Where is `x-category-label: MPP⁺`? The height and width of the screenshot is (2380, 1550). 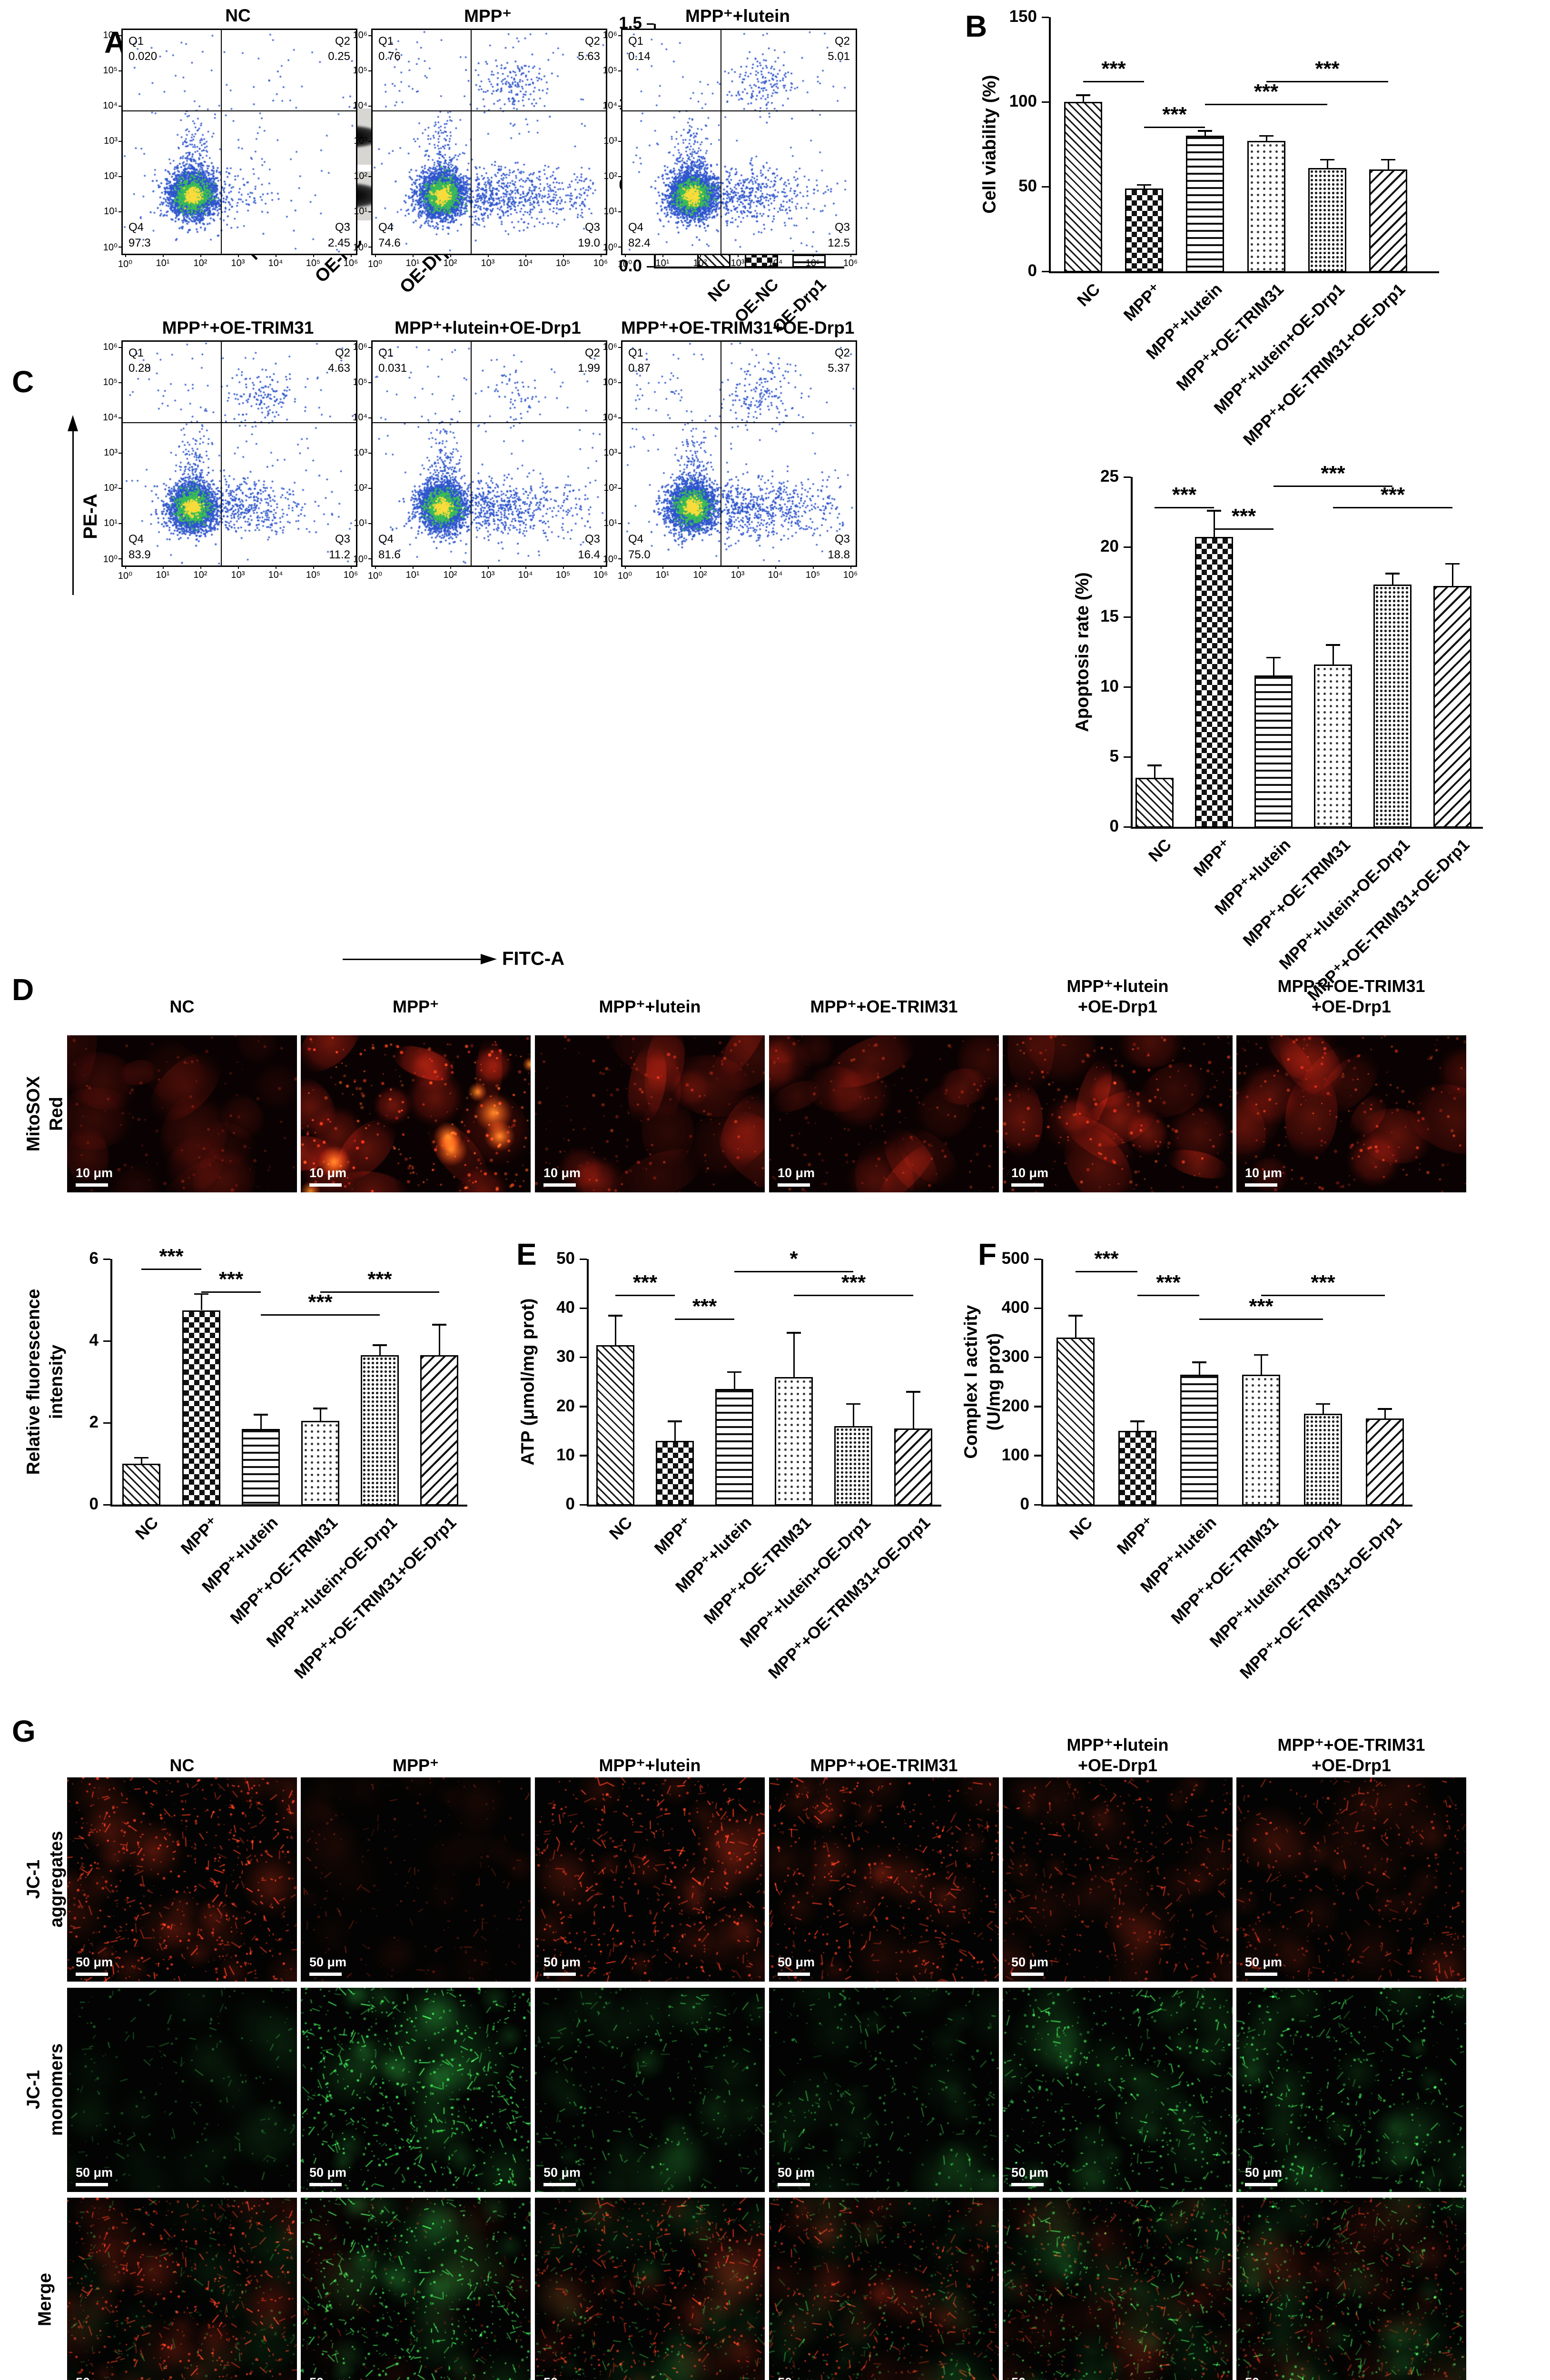
x-category-label: MPP⁺ is located at coordinates (199, 1535).